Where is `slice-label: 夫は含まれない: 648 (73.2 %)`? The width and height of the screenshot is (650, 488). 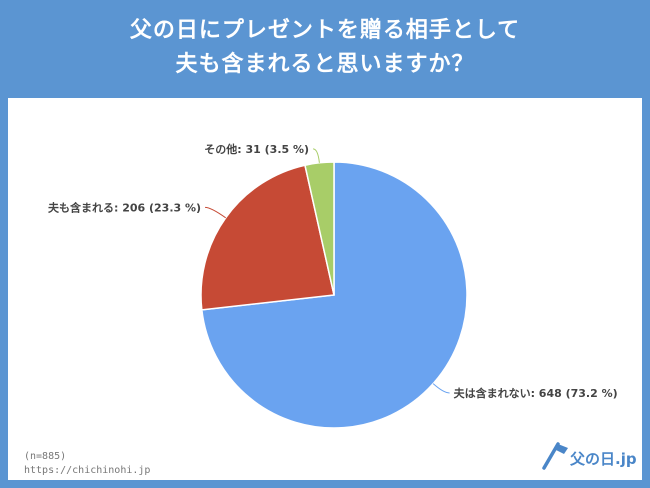 slice-label: 夫は含まれない: 648 (73.2 %) is located at coordinates (536, 393).